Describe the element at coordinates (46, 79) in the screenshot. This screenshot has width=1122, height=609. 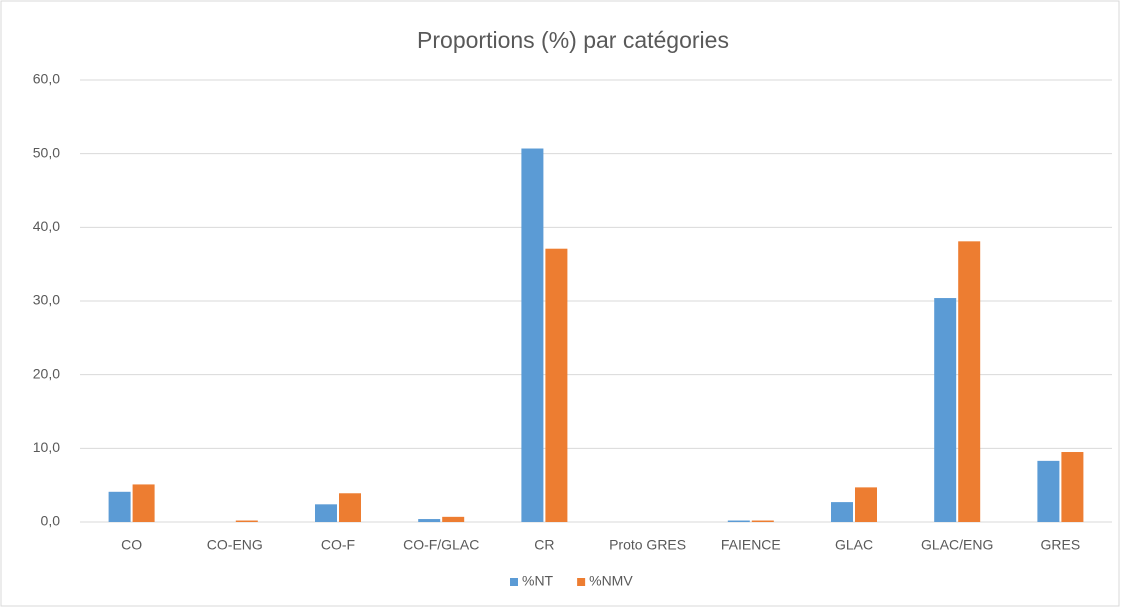
I see `y-tick-label: 60,0` at that location.